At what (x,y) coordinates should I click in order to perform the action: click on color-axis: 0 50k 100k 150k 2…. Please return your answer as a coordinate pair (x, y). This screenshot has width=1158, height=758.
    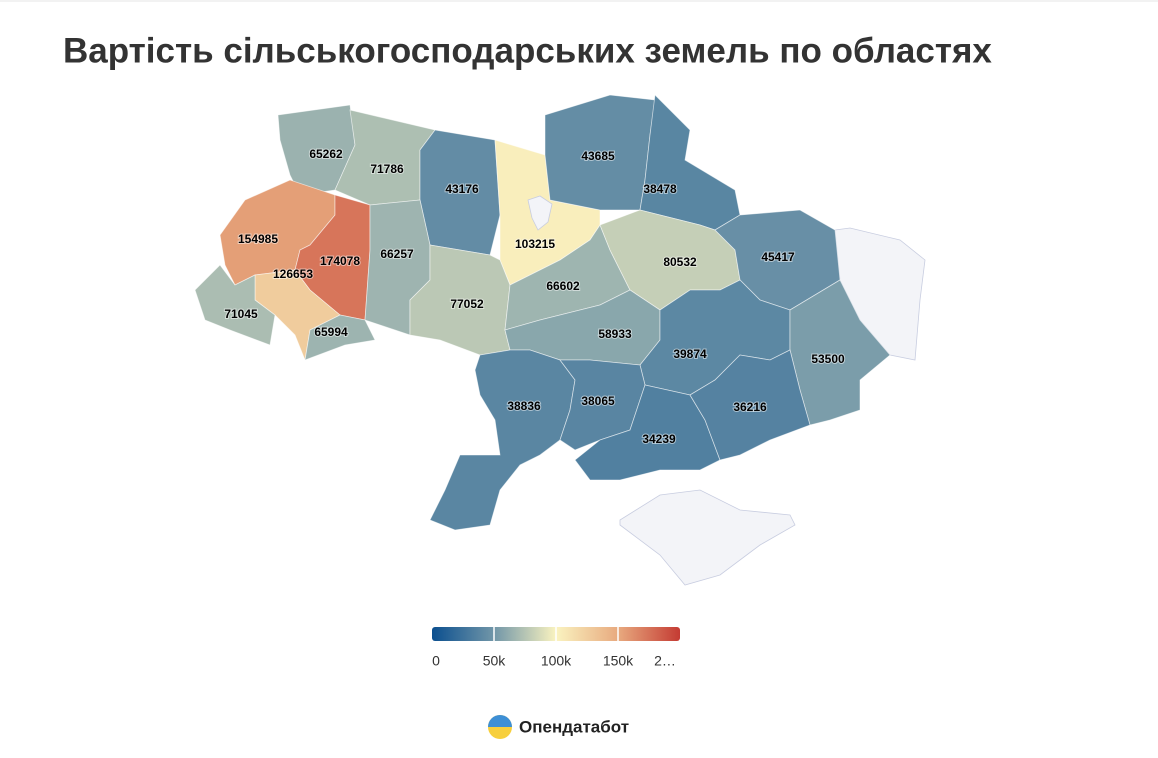
    Looking at the image, I should click on (554, 648).